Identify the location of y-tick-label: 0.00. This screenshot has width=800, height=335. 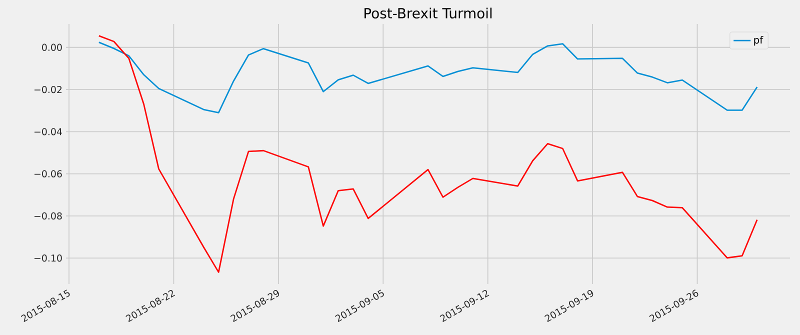
(52, 47).